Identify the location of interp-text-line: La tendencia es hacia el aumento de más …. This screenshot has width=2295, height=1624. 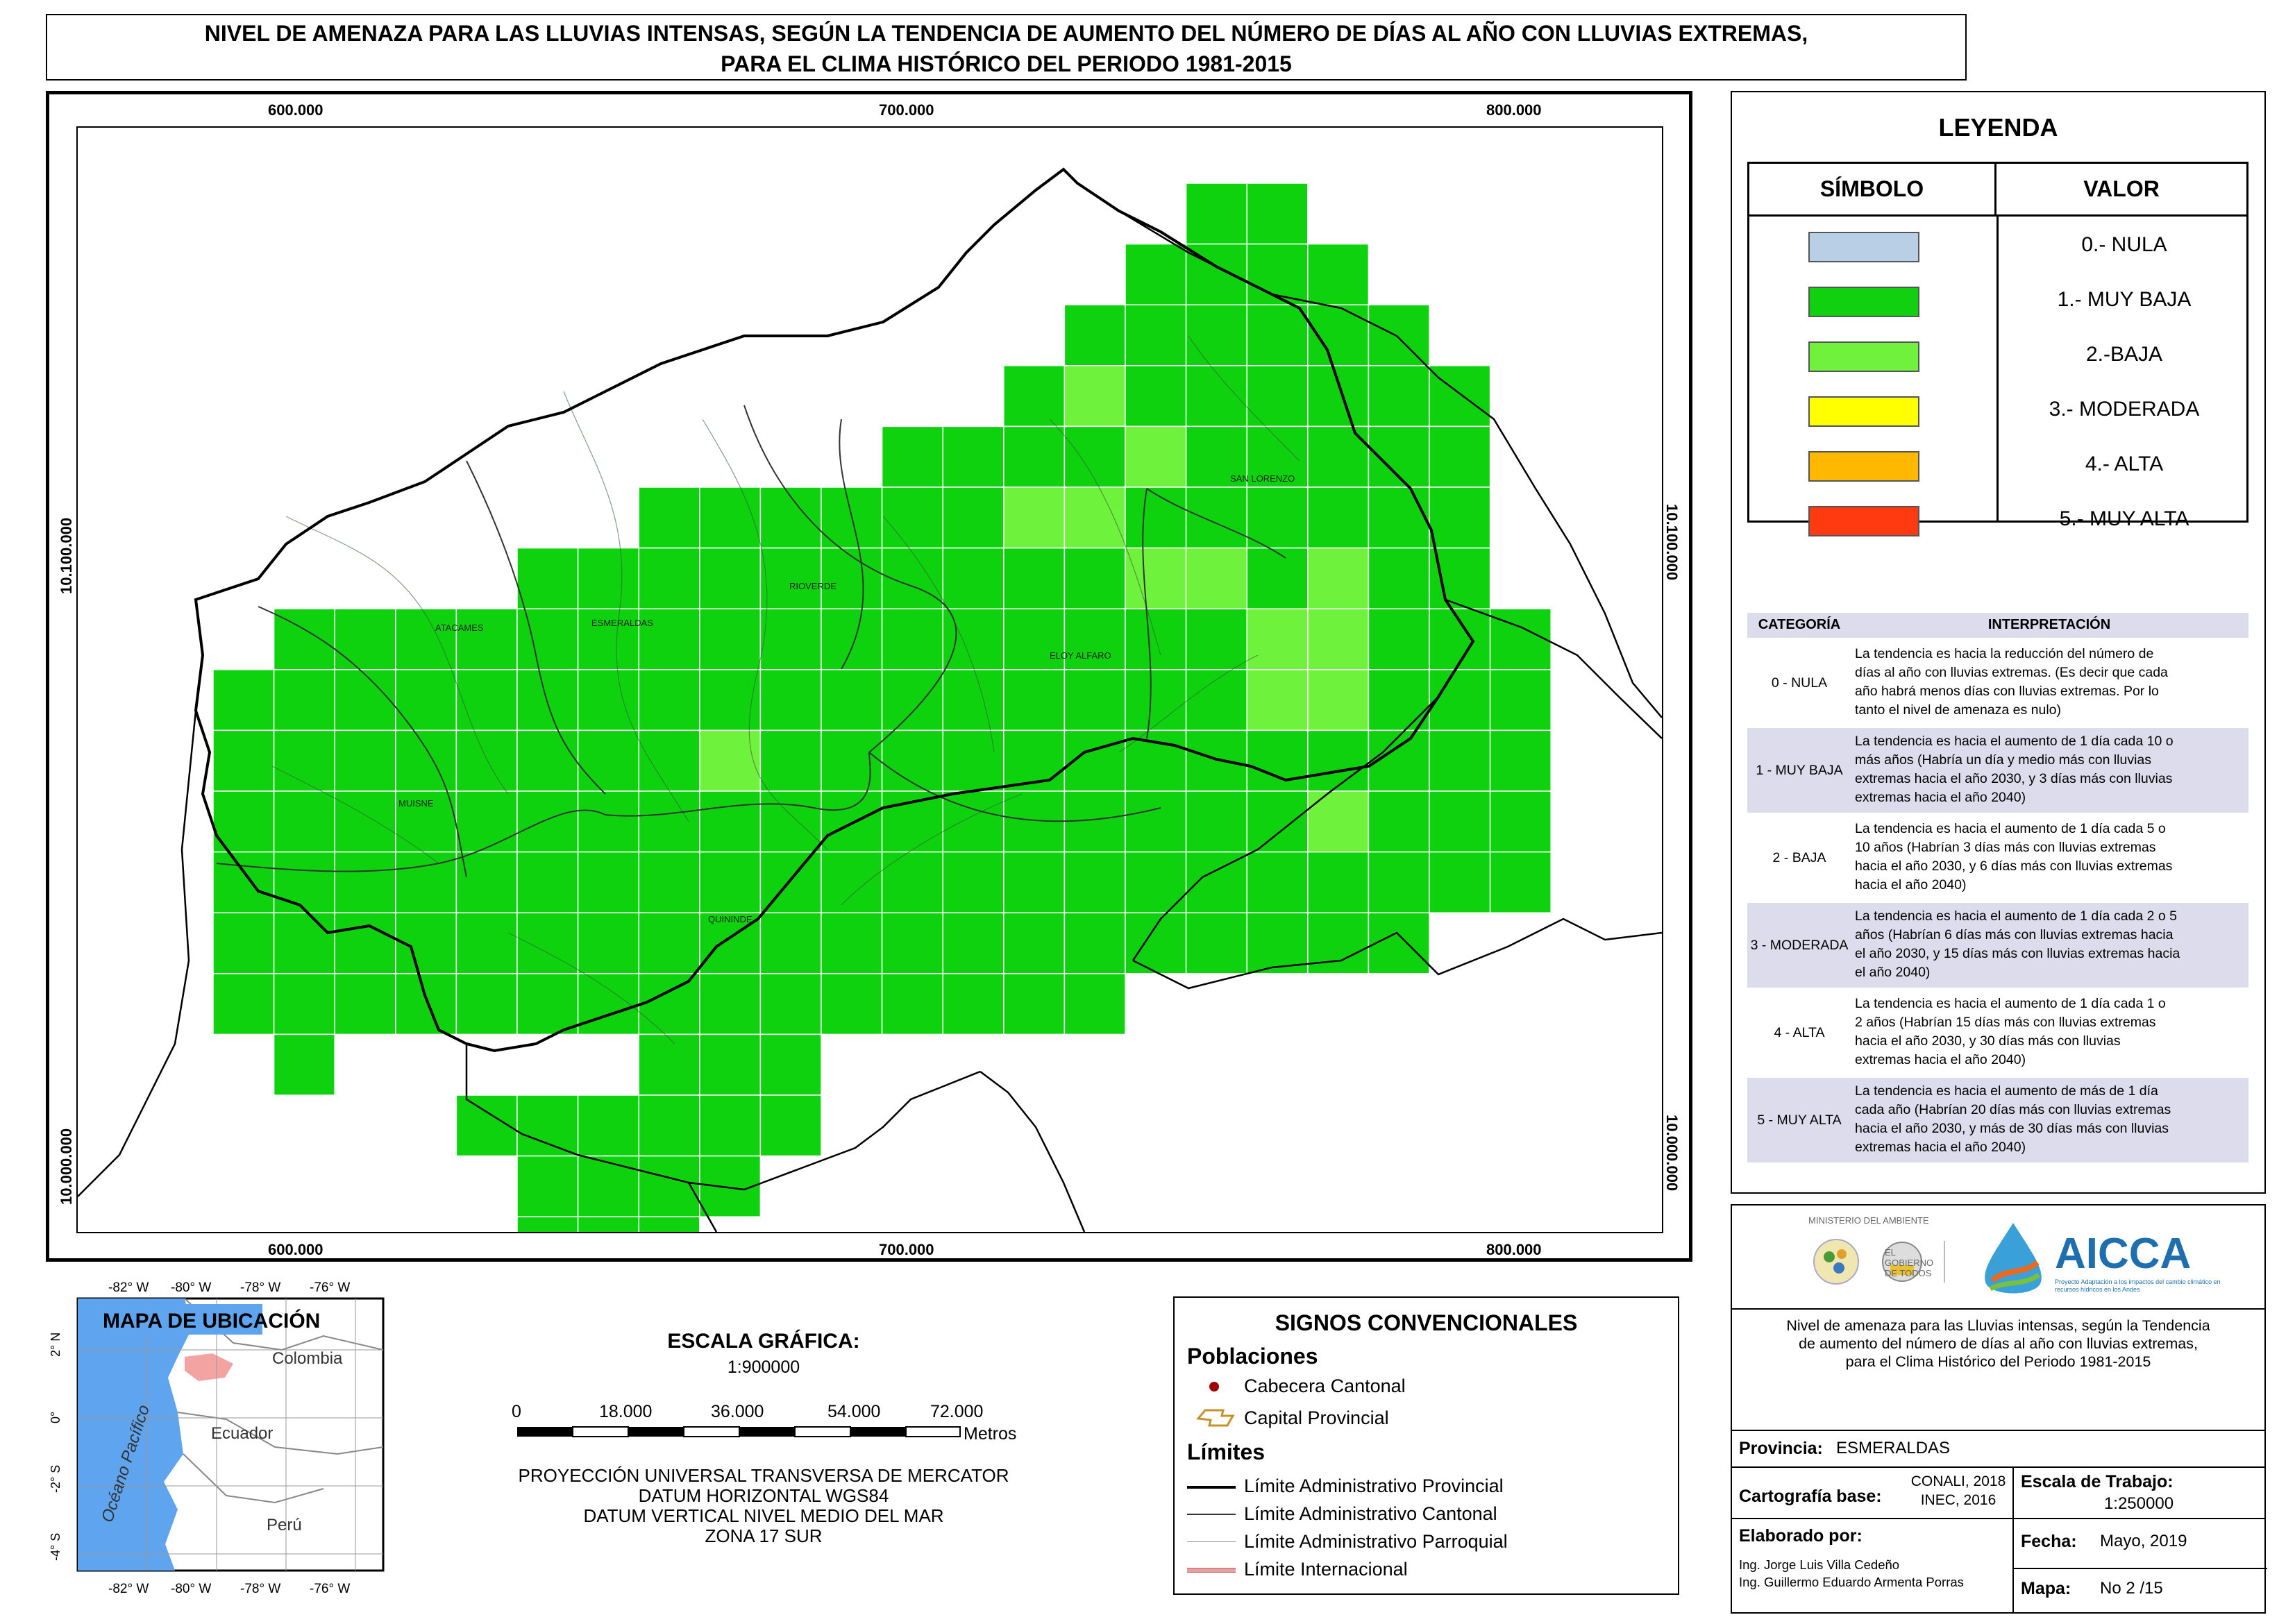
(2006, 1091).